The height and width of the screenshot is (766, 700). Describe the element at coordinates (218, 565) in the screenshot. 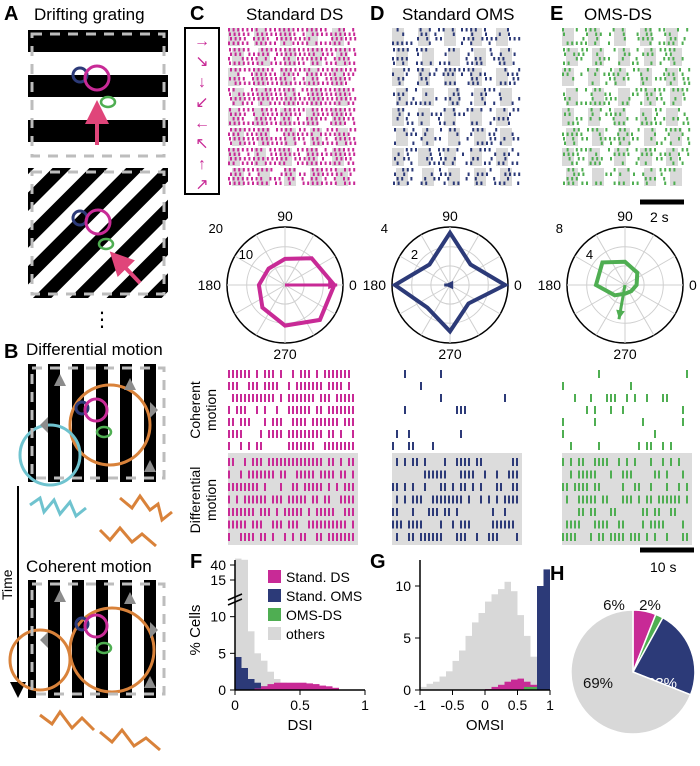

I see `y-tick-label: 40` at that location.